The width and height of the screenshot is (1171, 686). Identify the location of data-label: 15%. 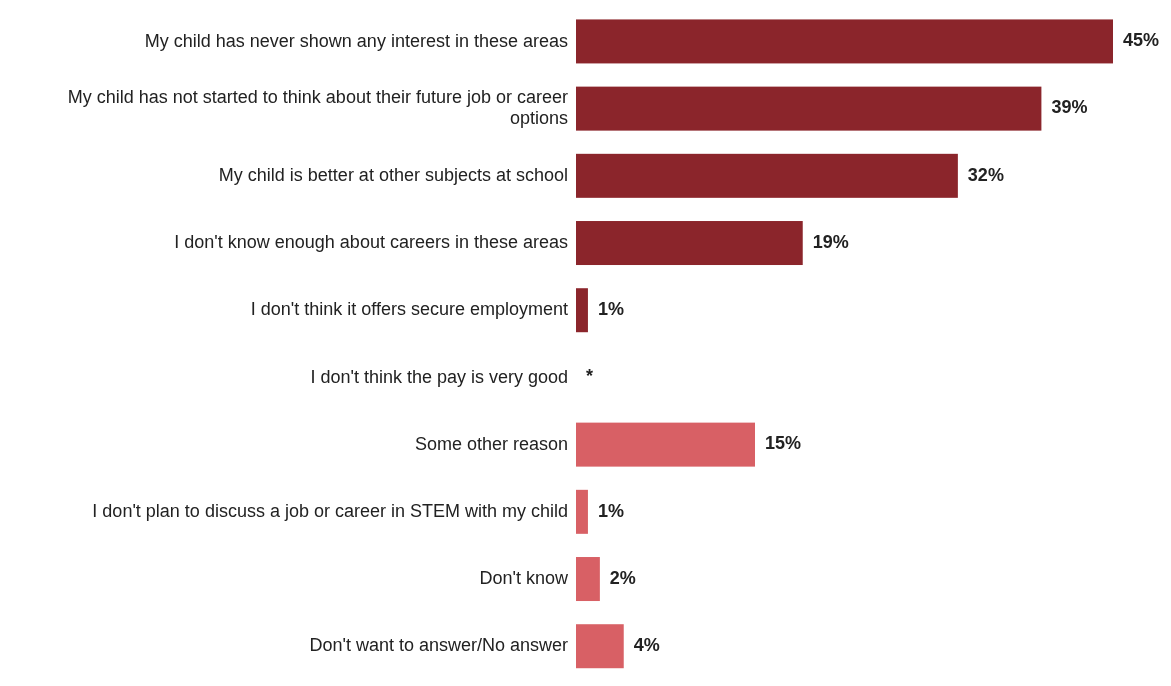
(783, 443).